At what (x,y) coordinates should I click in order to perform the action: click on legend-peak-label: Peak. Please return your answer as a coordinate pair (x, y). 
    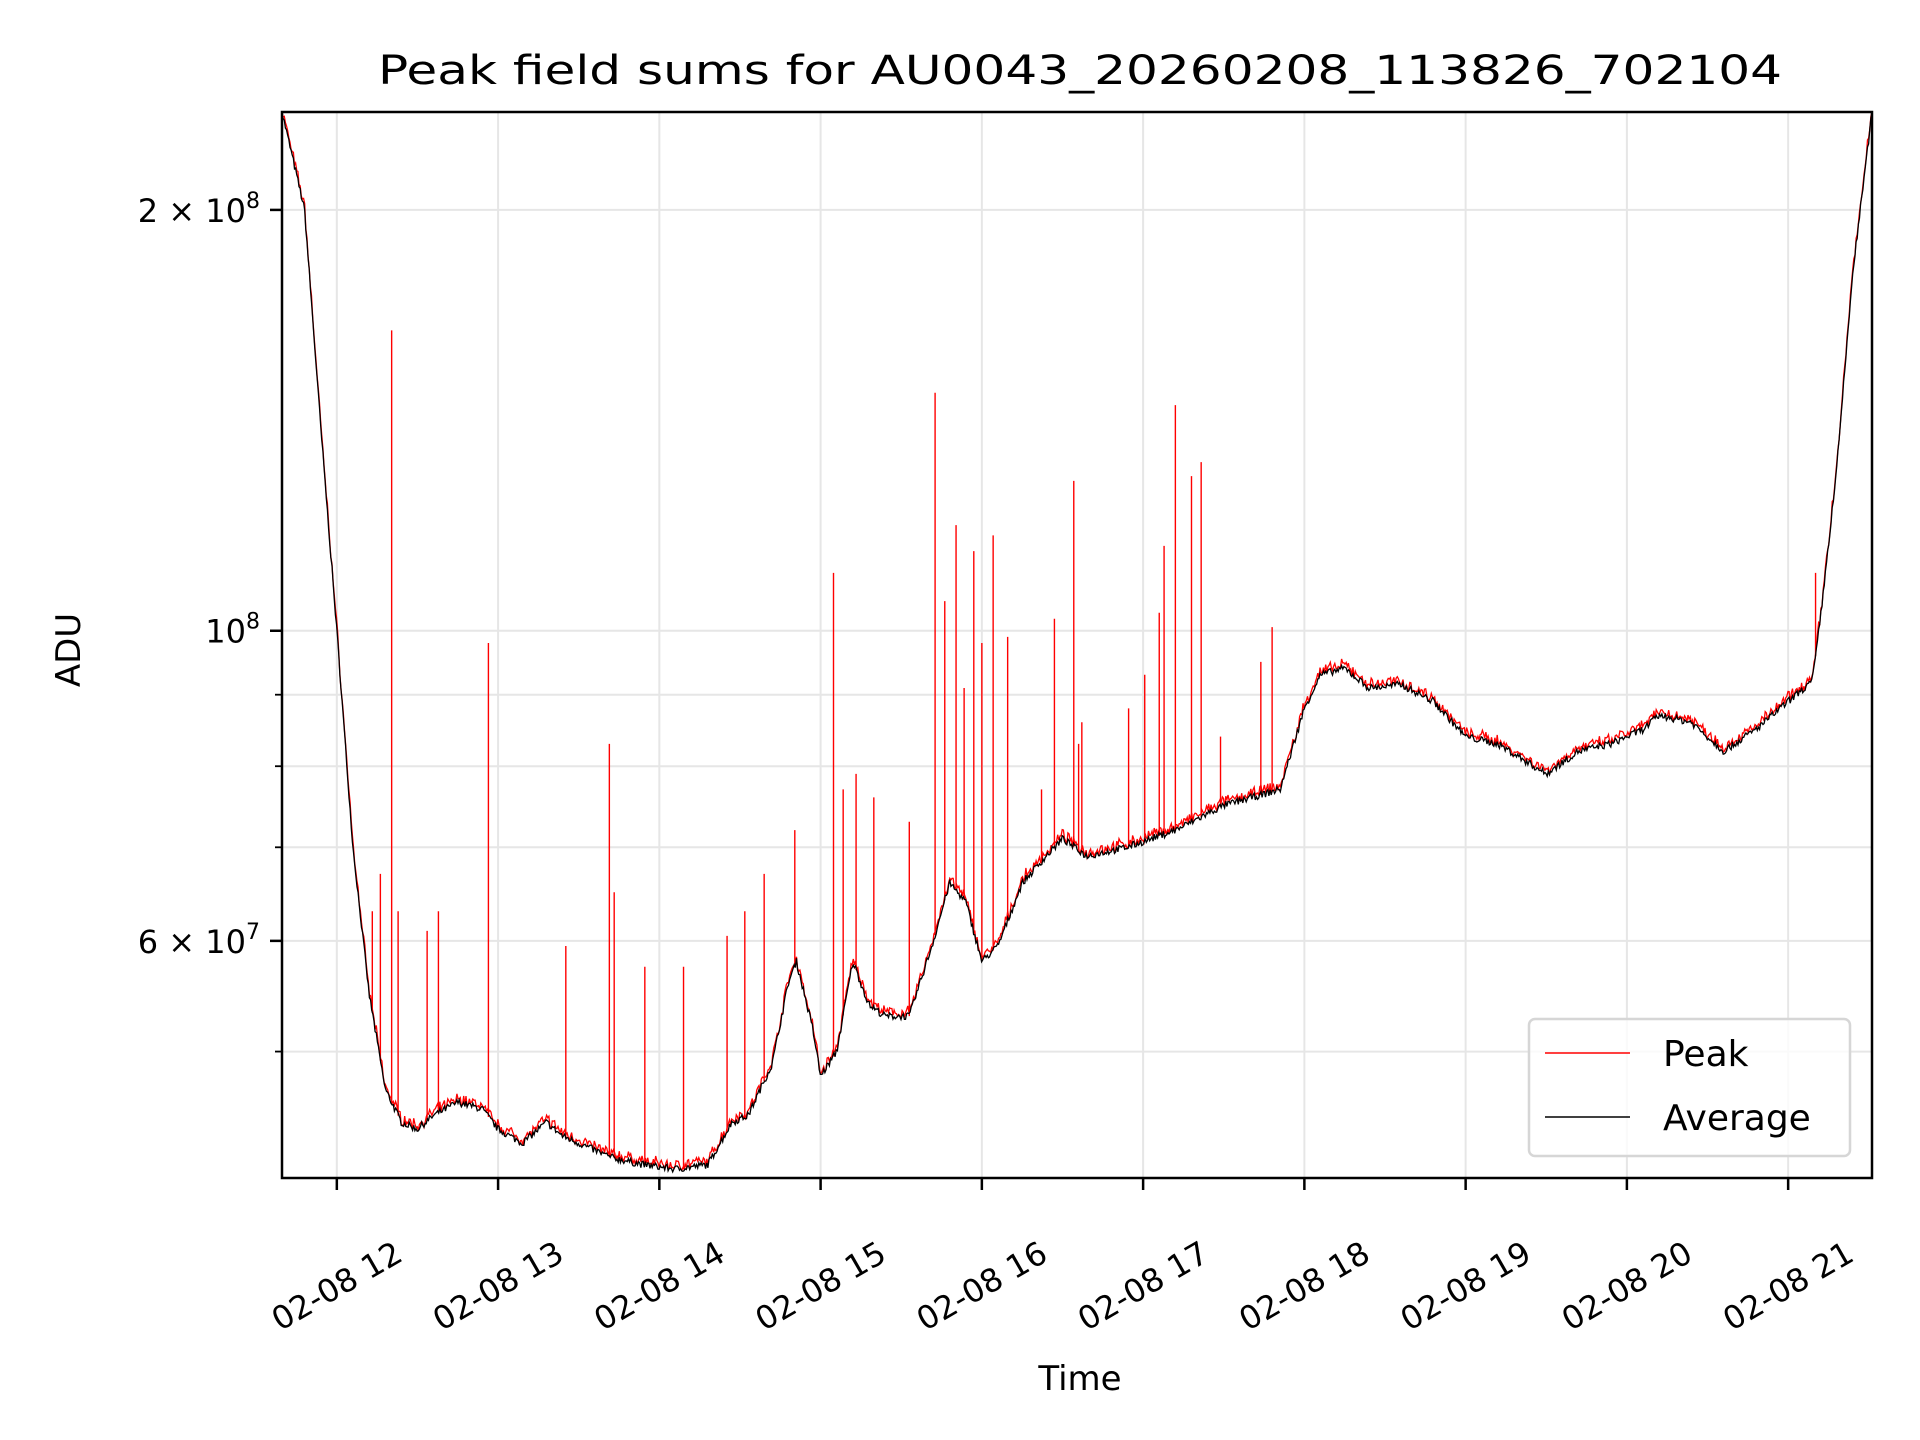
    Looking at the image, I should click on (1706, 1054).